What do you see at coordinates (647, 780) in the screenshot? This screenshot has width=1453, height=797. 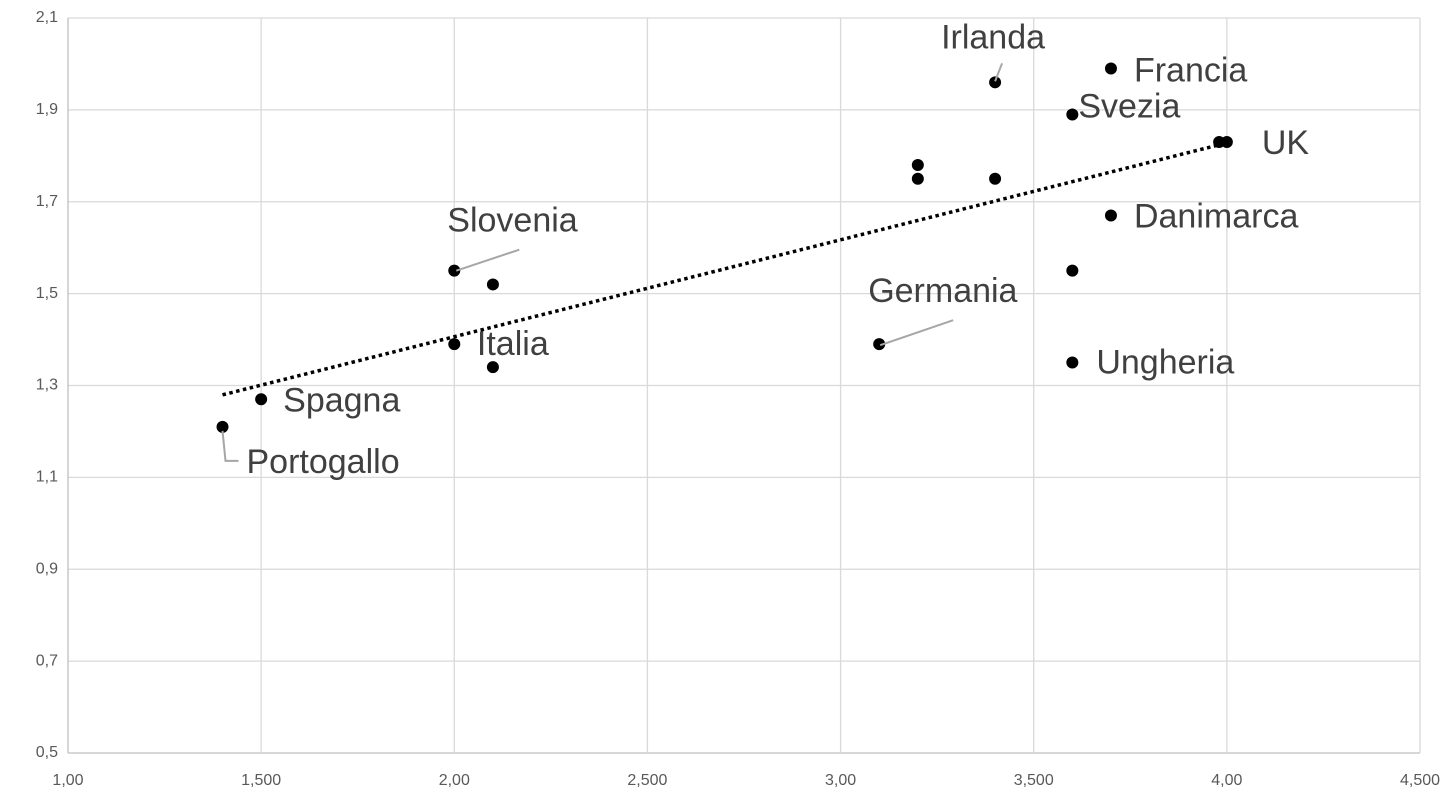 I see `x-tick-label: 2,500` at bounding box center [647, 780].